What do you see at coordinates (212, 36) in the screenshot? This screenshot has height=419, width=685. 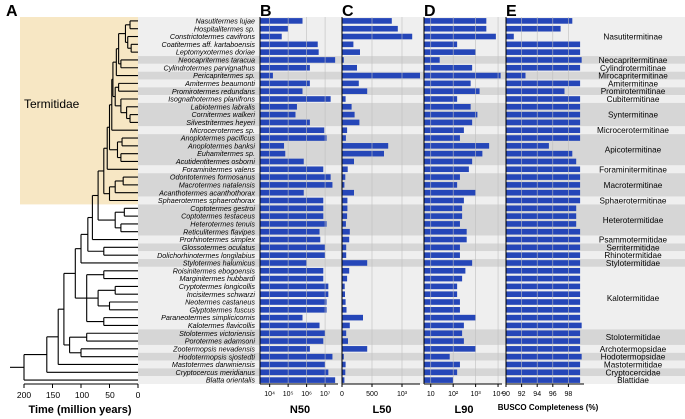 I see `species-label: Constrictotermes cavifrons` at bounding box center [212, 36].